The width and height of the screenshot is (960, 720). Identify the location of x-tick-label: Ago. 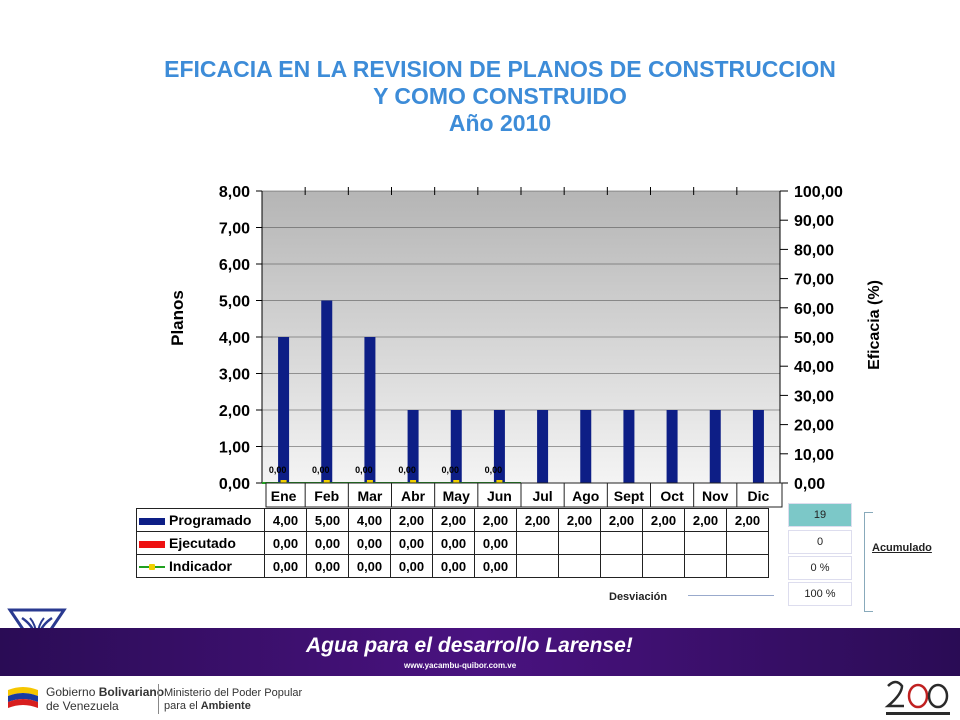
(585, 496).